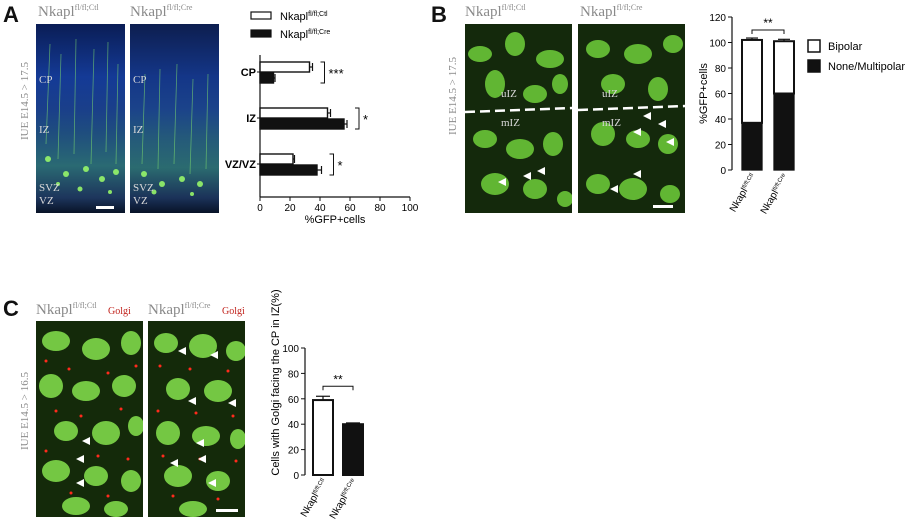 The width and height of the screenshot is (913, 529). What do you see at coordinates (260, 208) in the screenshot?
I see `x-tick-label: 0` at bounding box center [260, 208].